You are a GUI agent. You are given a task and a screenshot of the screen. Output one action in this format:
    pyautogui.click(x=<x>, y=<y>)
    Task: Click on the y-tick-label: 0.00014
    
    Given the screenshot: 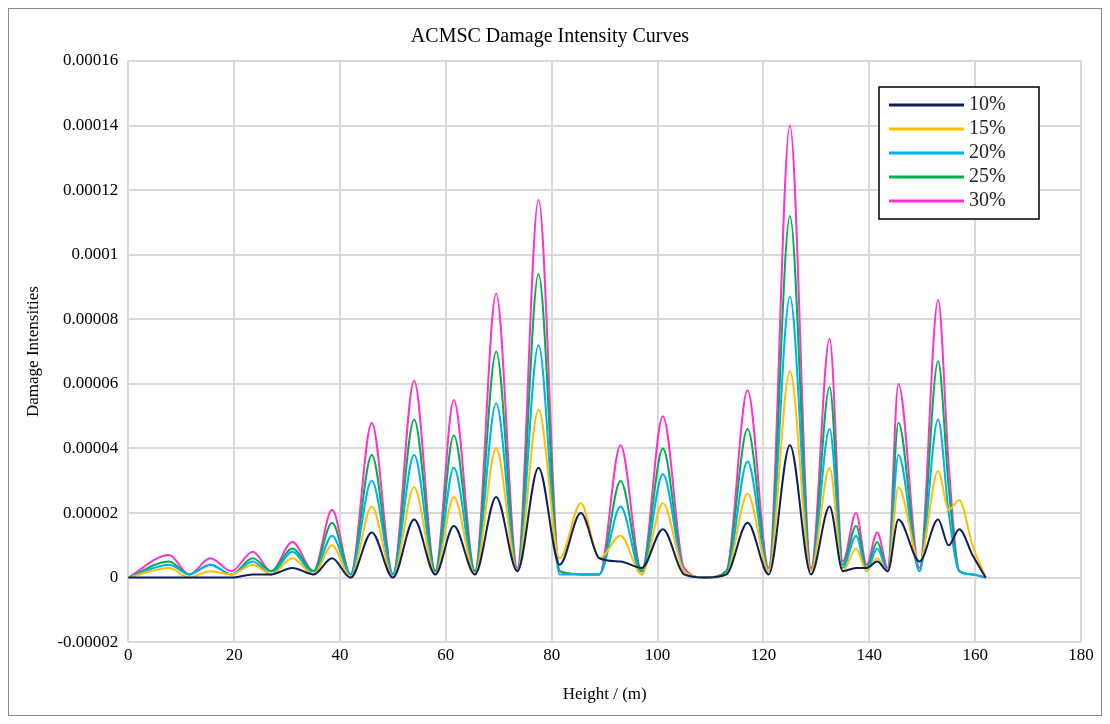 What is the action you would take?
    pyautogui.click(x=91, y=125)
    